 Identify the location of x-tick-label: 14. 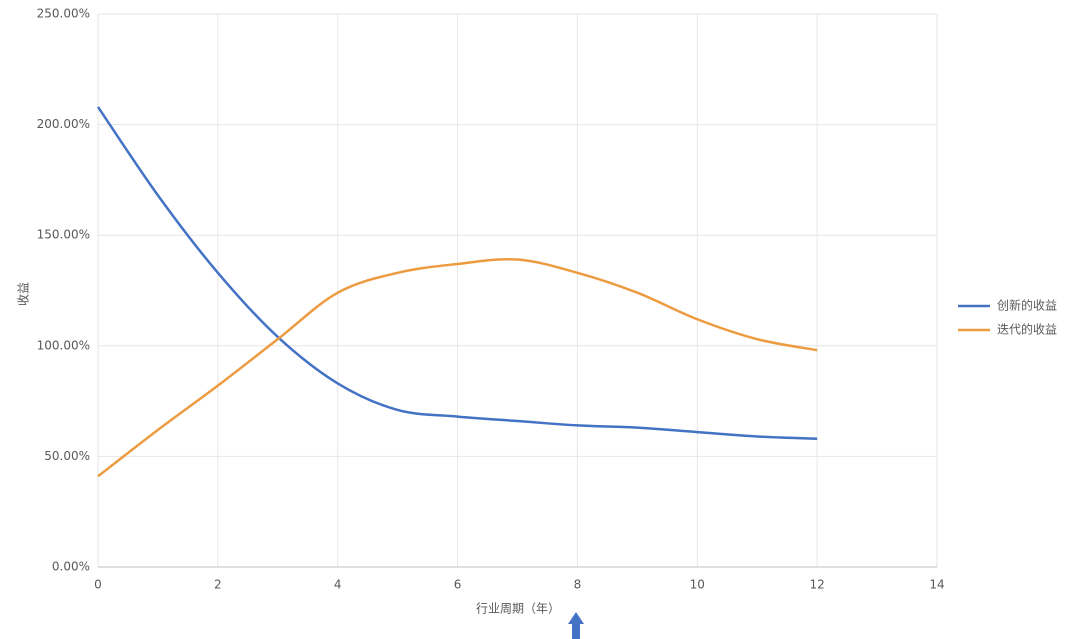
(936, 585).